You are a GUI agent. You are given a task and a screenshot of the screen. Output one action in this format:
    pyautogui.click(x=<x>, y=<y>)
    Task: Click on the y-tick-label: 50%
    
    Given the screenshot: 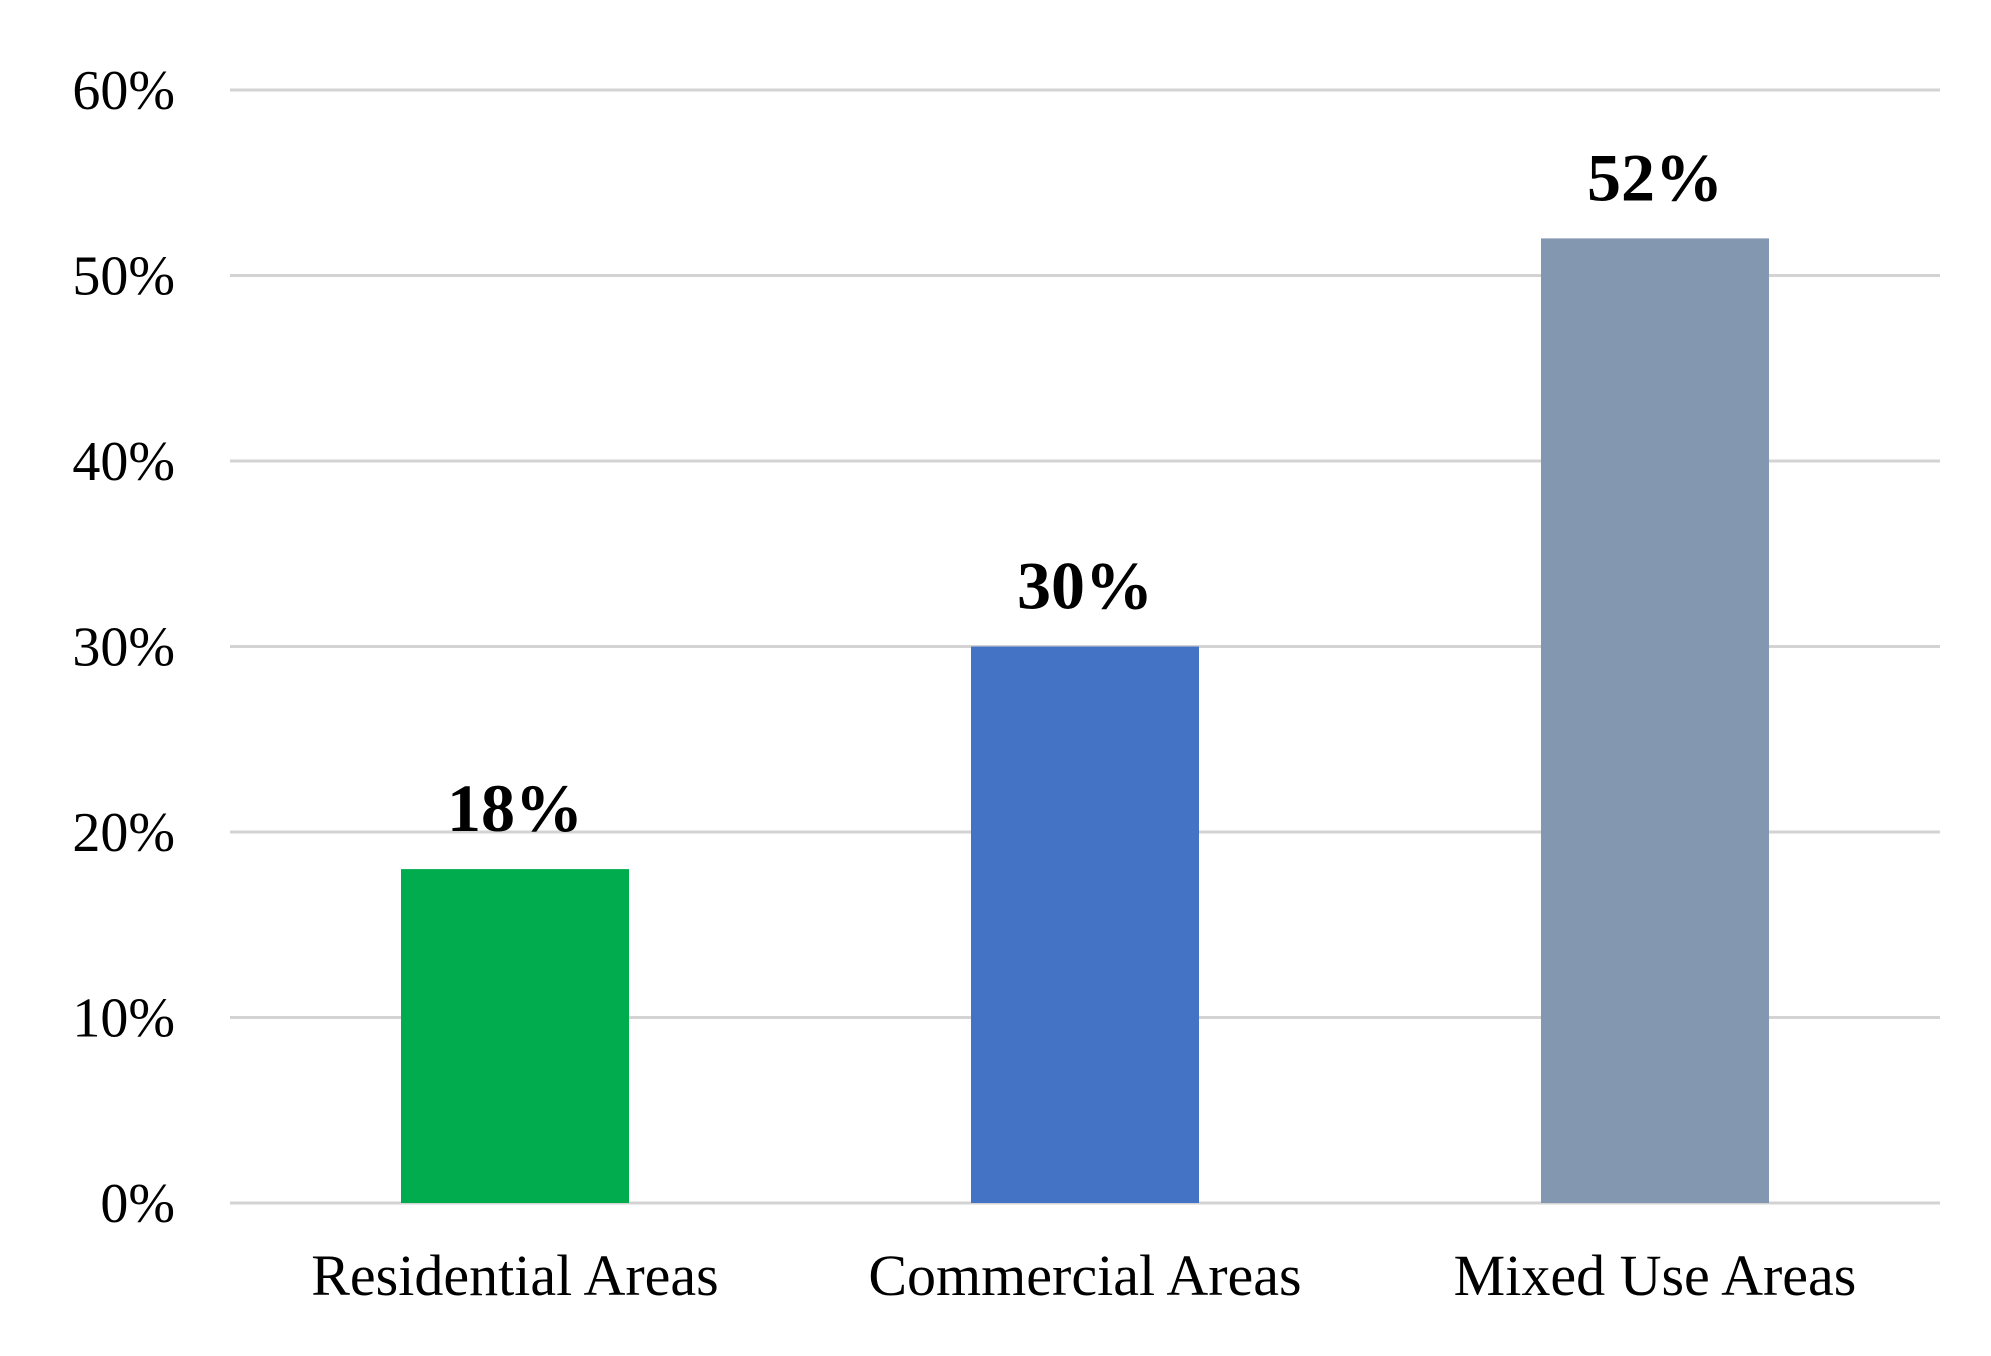 What is the action you would take?
    pyautogui.click(x=123, y=277)
    